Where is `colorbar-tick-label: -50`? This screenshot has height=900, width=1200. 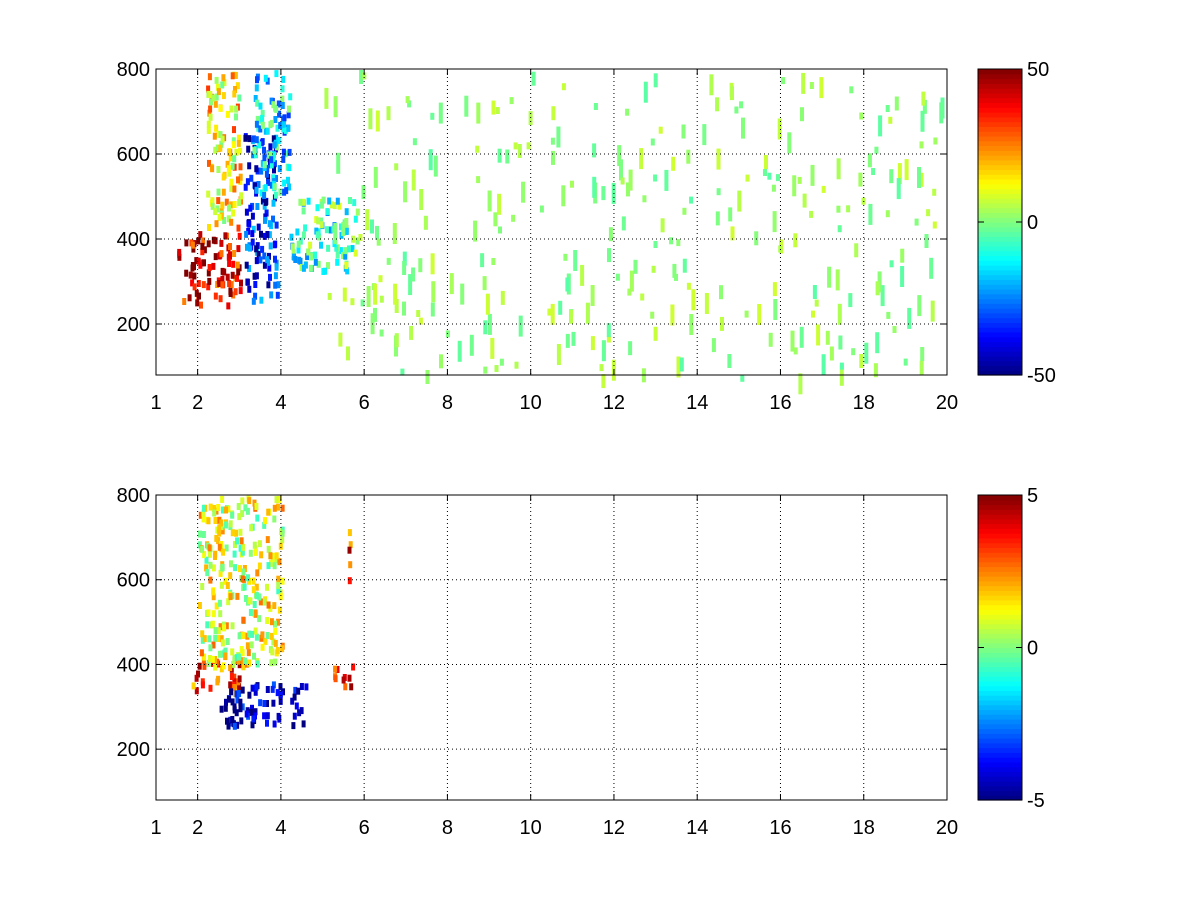
colorbar-tick-label: -50 is located at coordinates (1041, 376).